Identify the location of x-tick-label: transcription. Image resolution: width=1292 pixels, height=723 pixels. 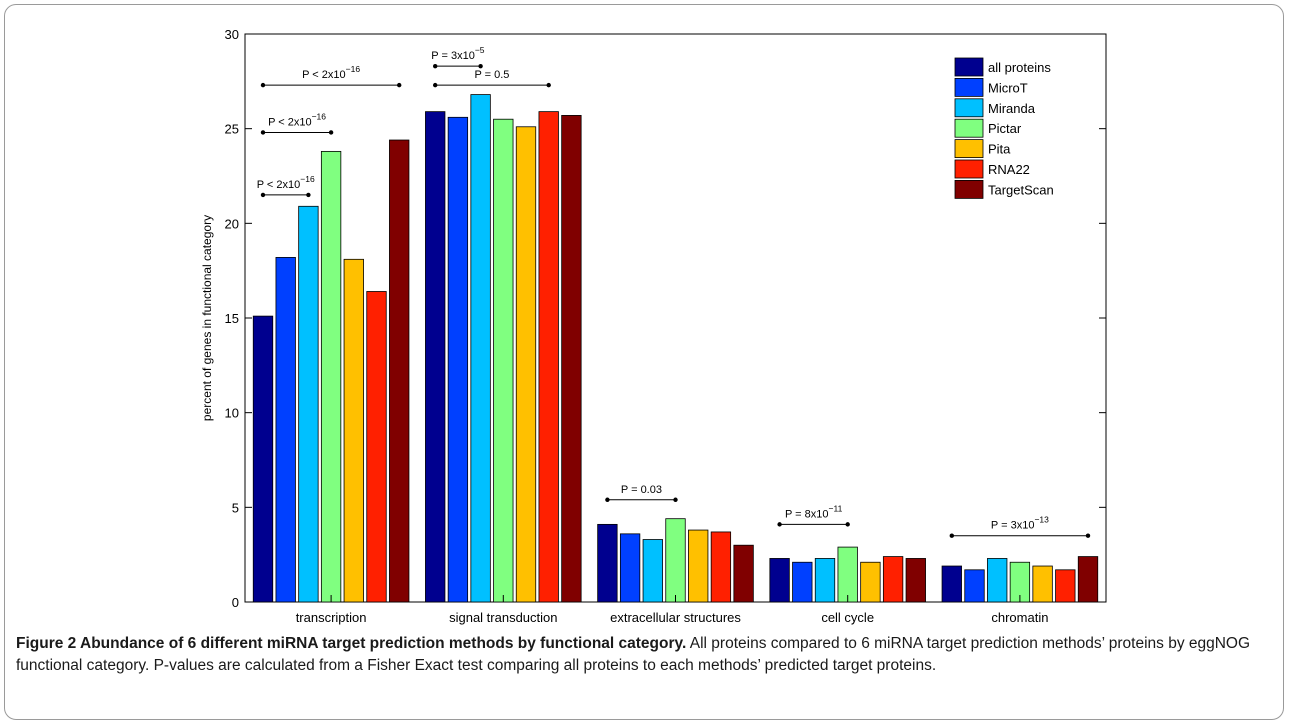
(331, 617).